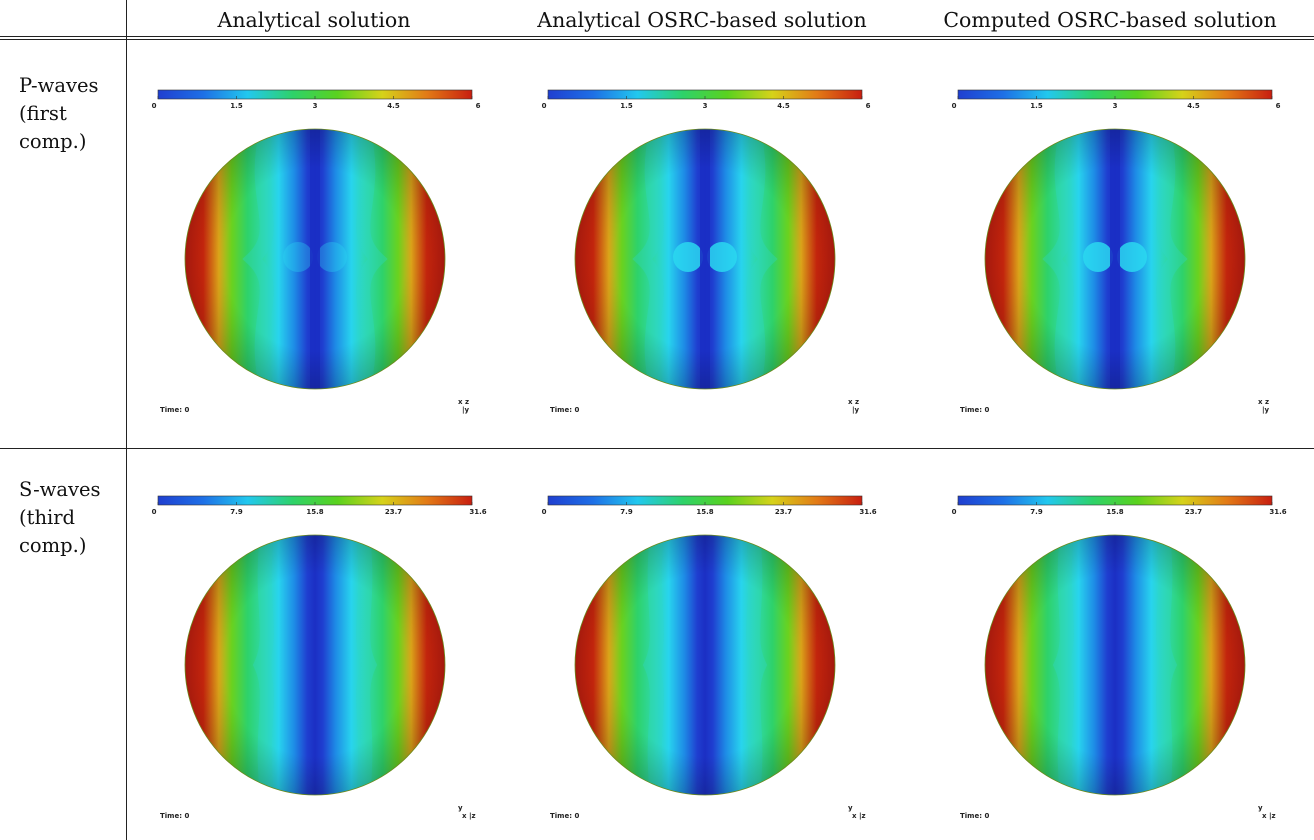 The width and height of the screenshot is (1314, 840). What do you see at coordinates (60, 489) in the screenshot?
I see `row-label-line: S-waves` at bounding box center [60, 489].